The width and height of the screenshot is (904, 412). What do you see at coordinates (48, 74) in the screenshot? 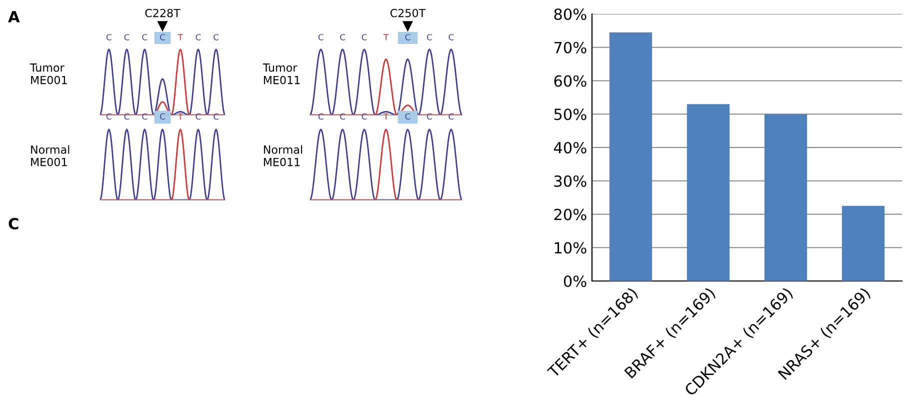
I see `y-axis-title: Tumor ME001` at bounding box center [48, 74].